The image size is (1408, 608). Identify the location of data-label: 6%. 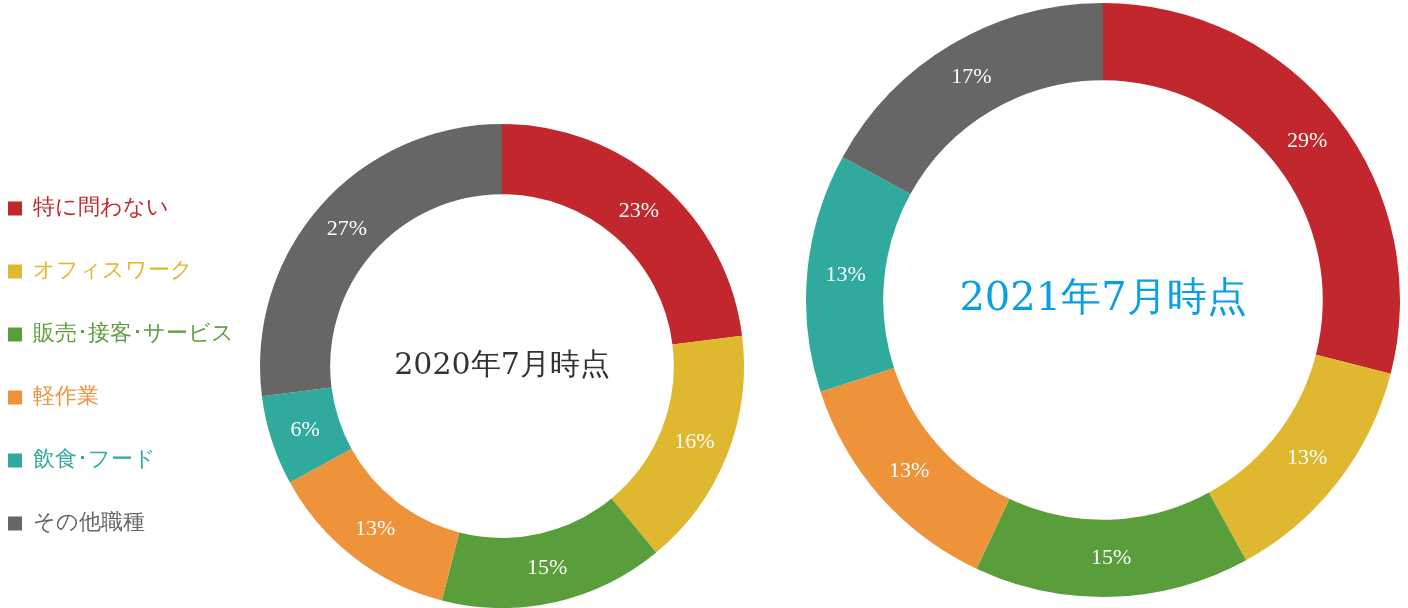
(305, 428).